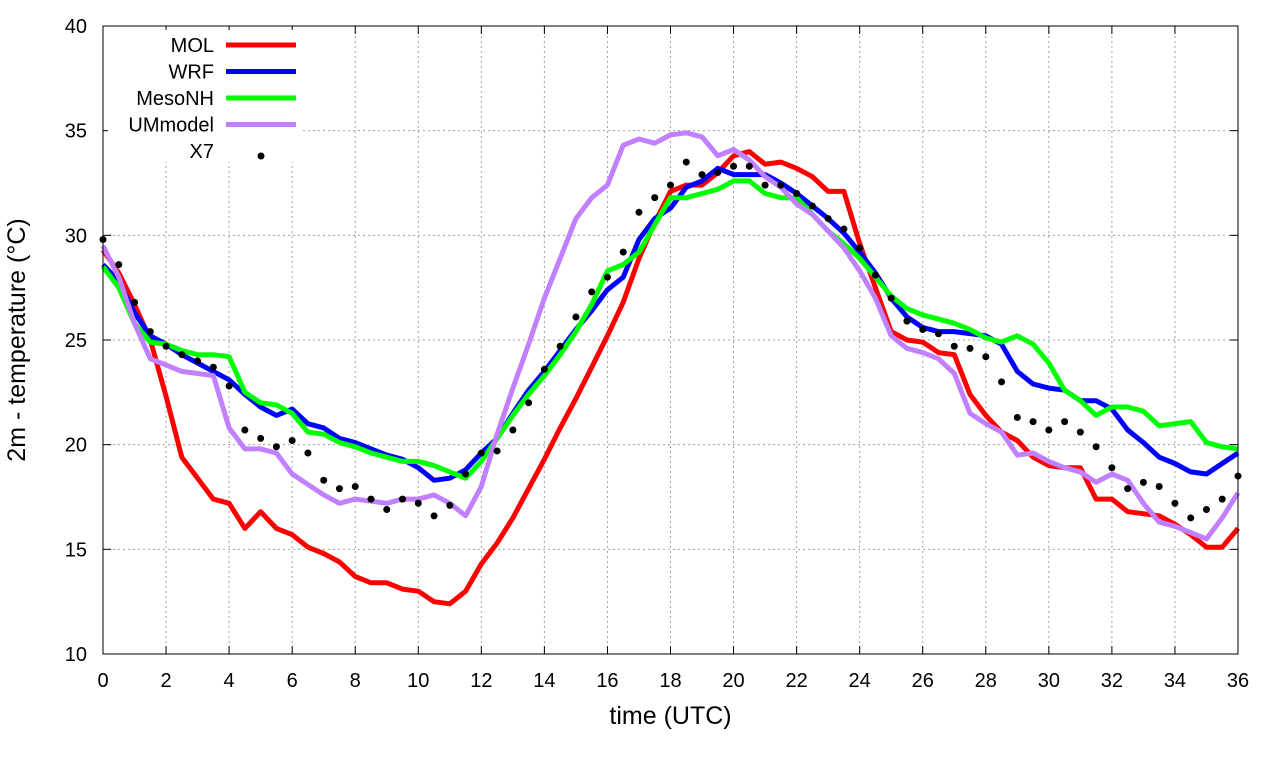 The height and width of the screenshot is (760, 1280). What do you see at coordinates (670, 716) in the screenshot?
I see `x-axis-title: time (UTC)` at bounding box center [670, 716].